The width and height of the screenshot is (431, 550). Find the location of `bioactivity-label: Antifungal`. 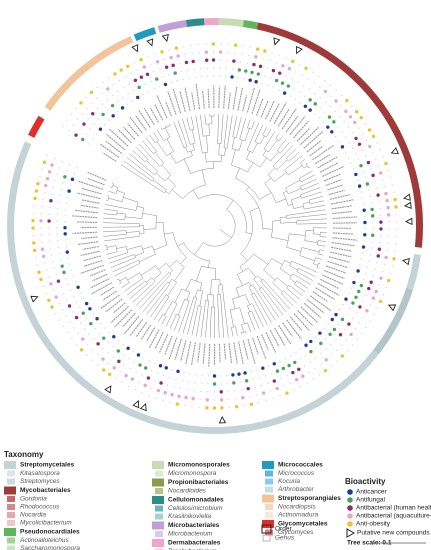

bioactivity-label: Antifungal is located at coordinates (370, 500).